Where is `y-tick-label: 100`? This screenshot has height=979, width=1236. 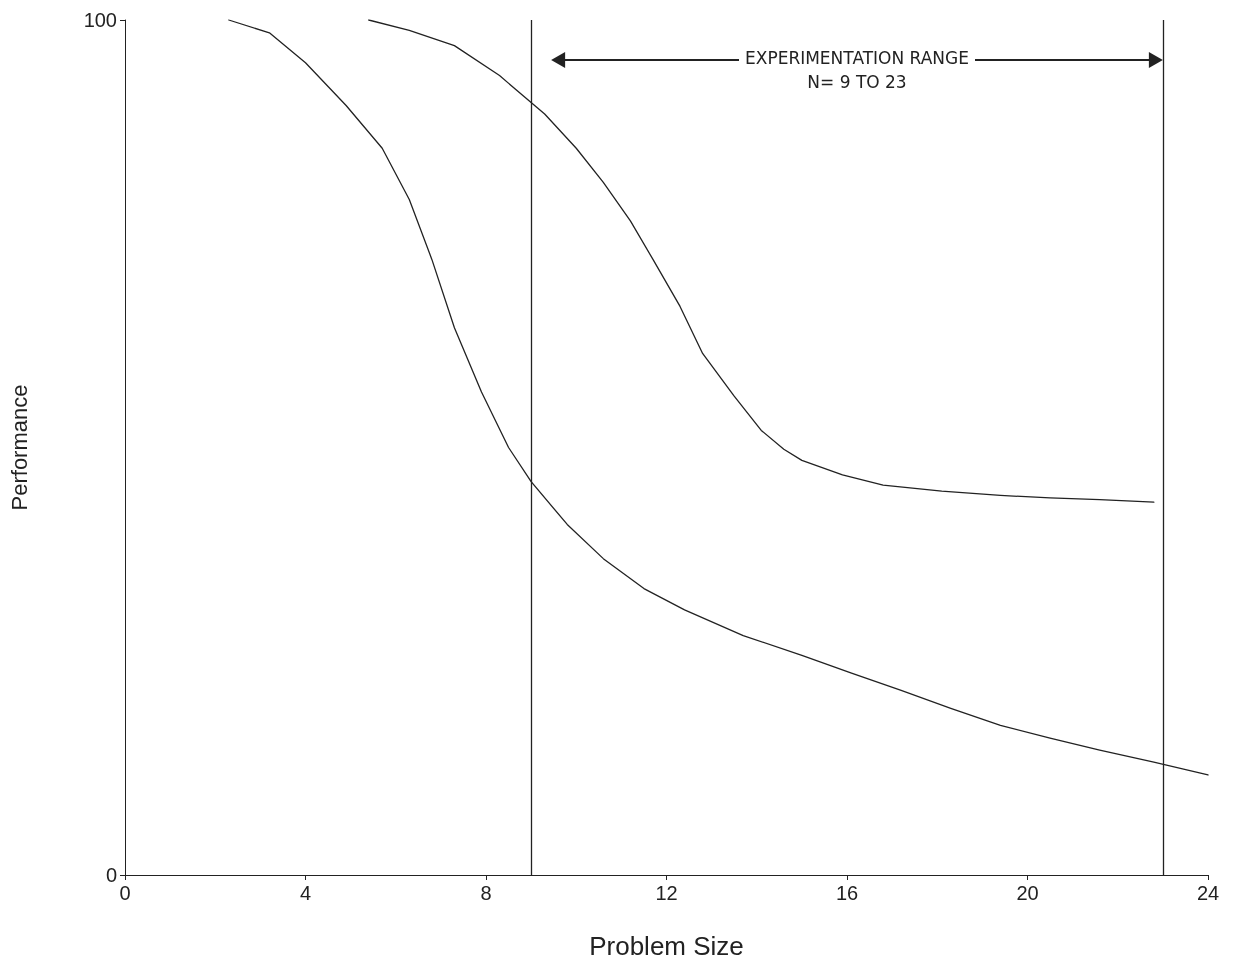
y-tick-label: 100 is located at coordinates (100, 20).